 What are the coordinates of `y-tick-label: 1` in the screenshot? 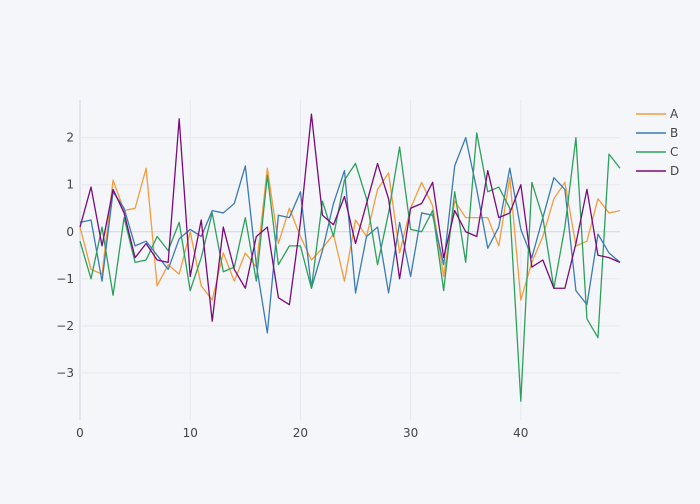 It's located at (70, 185).